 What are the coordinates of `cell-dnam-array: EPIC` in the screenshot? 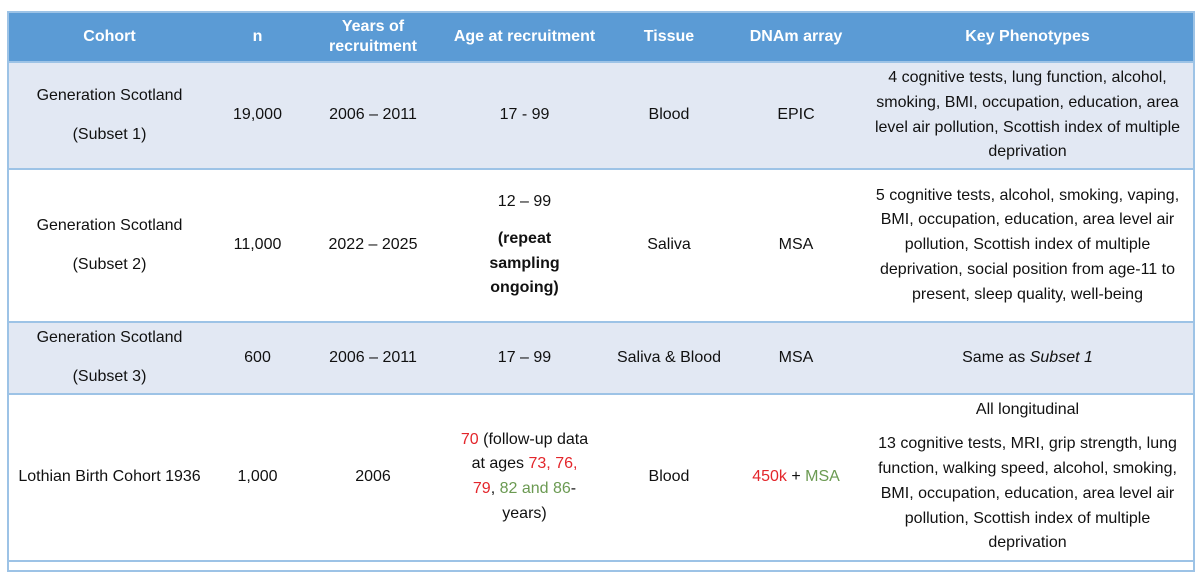 It's located at (796, 115).